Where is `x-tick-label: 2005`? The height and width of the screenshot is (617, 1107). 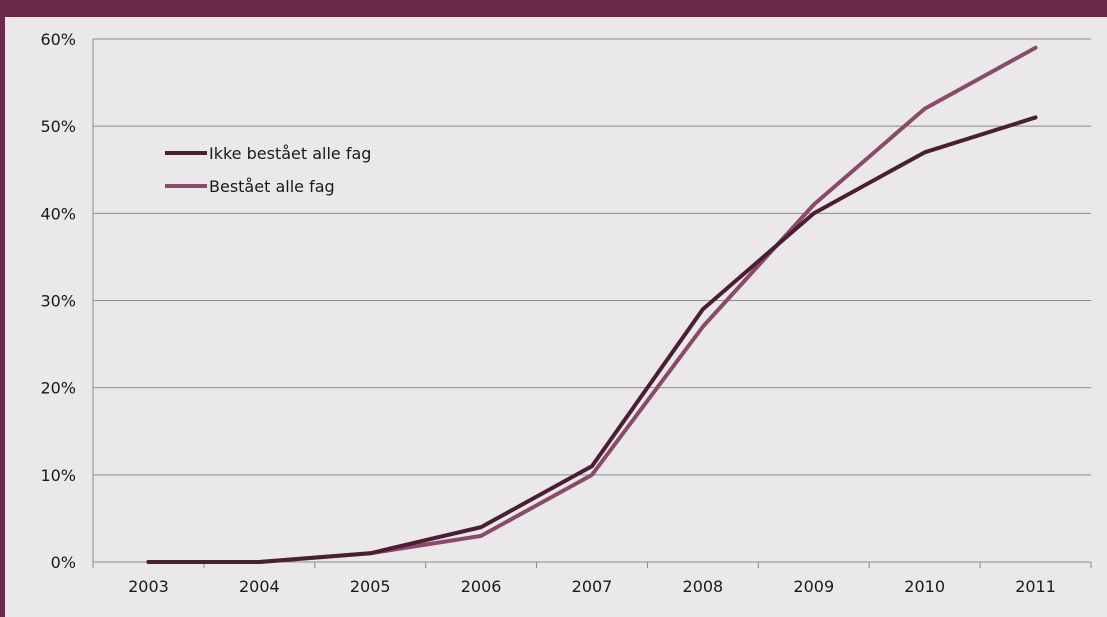
x-tick-label: 2005 is located at coordinates (370, 586).